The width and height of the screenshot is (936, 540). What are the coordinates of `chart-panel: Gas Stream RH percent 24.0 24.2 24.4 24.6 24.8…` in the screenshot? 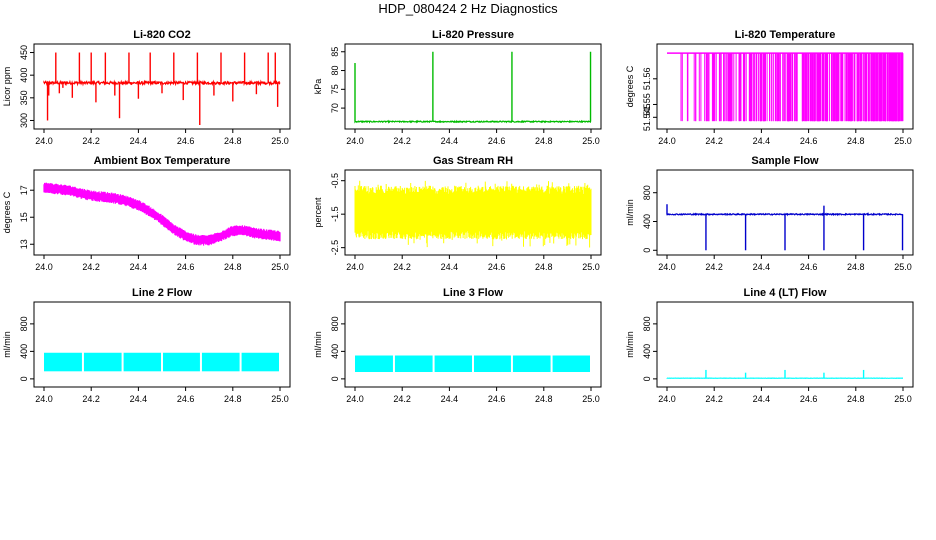 It's located at (457, 213).